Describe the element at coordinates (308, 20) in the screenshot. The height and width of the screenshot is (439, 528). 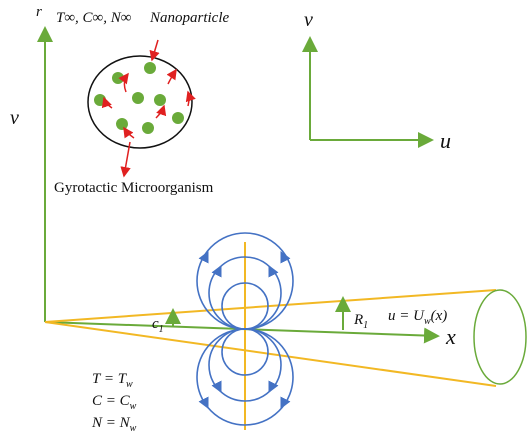
I see `v-axis-label: v` at that location.